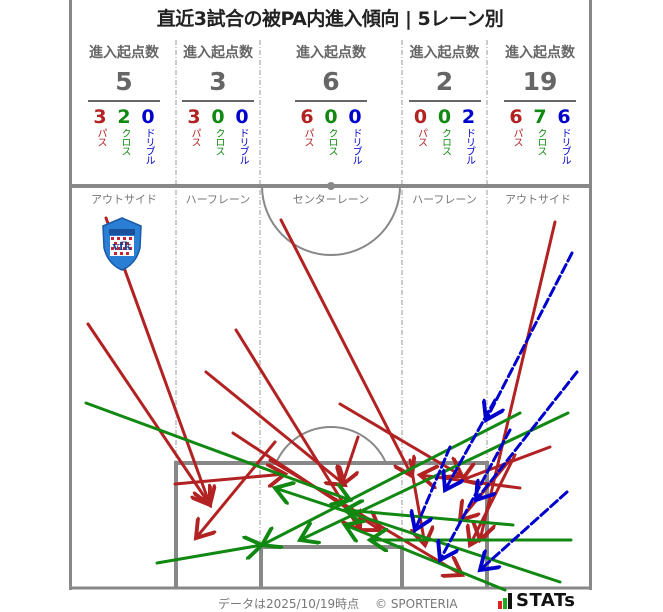 This screenshot has height=612, width=663. What do you see at coordinates (124, 117) in the screenshot?
I see `cross-count: 2` at bounding box center [124, 117].